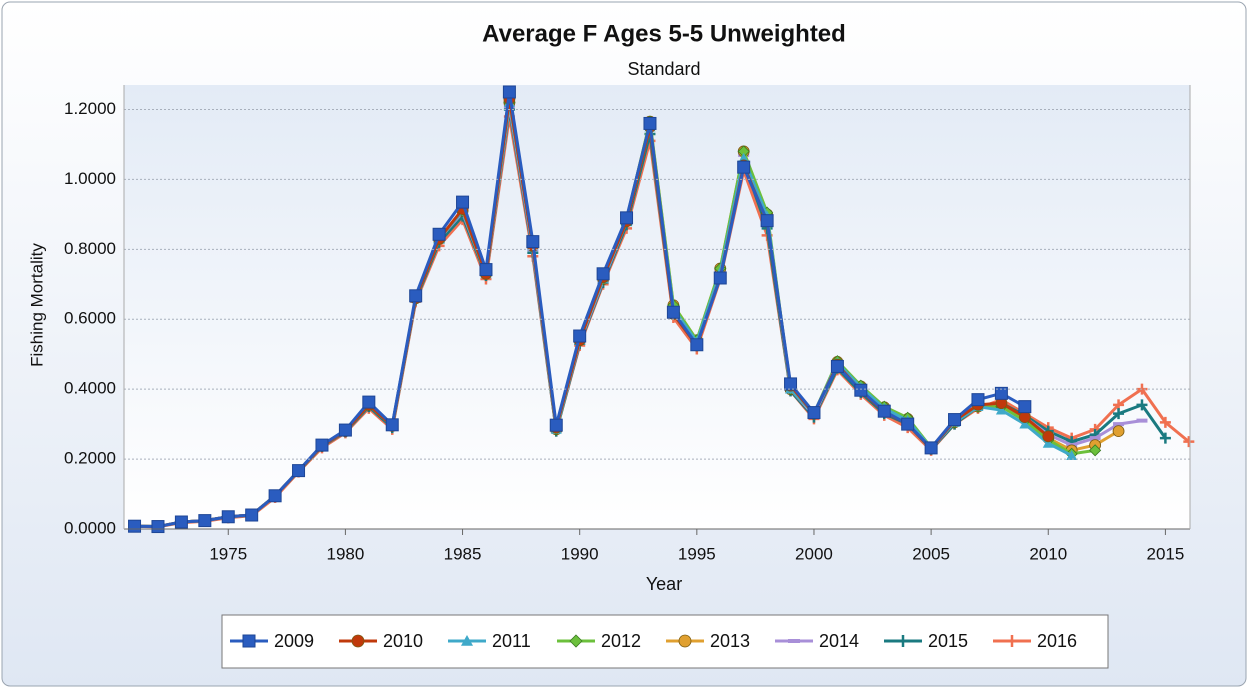  I want to click on y-tick-label: 0.0000, so click(90, 527).